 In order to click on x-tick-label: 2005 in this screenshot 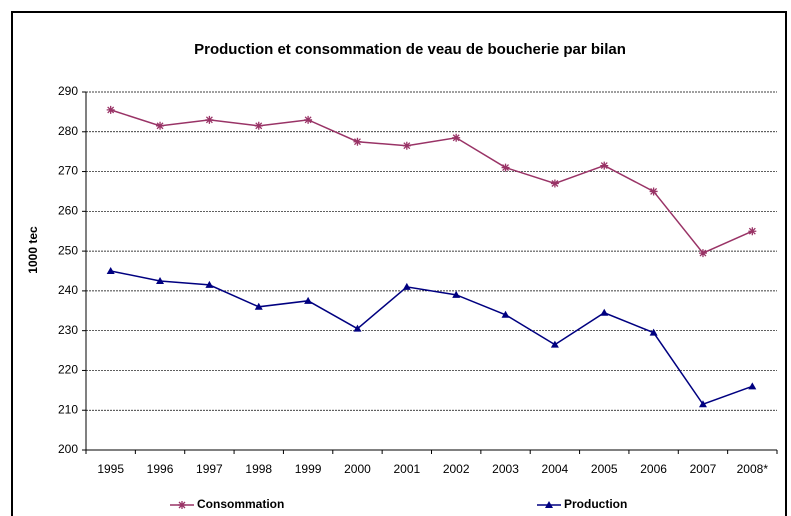, I will do `click(604, 469)`.